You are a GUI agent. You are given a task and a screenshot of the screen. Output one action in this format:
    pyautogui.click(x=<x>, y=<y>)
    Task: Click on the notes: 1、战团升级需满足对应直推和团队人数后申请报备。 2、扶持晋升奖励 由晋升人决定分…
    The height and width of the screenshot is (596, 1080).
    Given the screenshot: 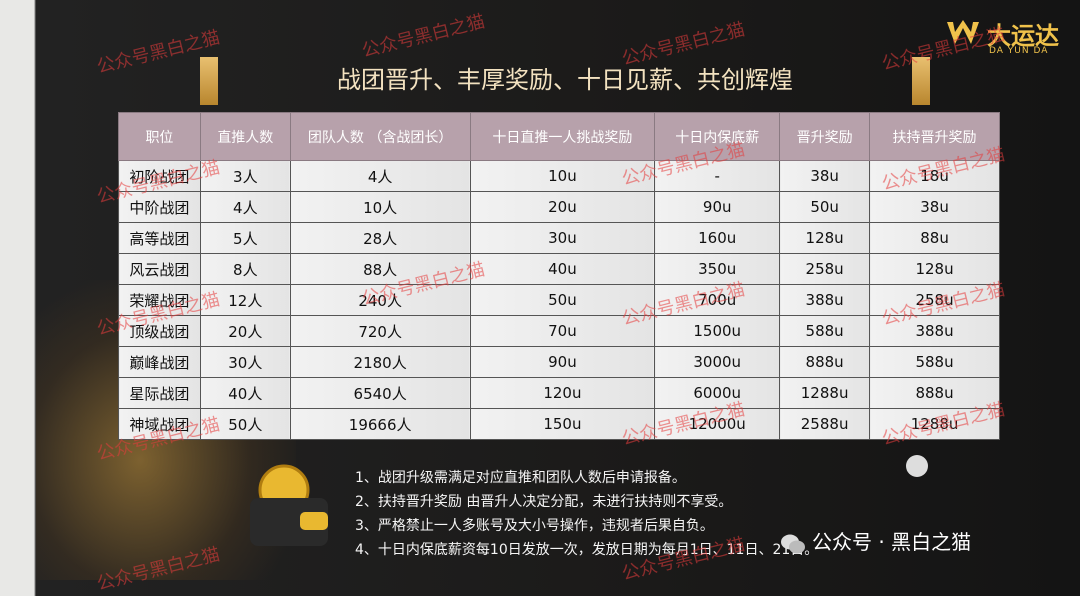 What is the action you would take?
    pyautogui.click(x=586, y=514)
    